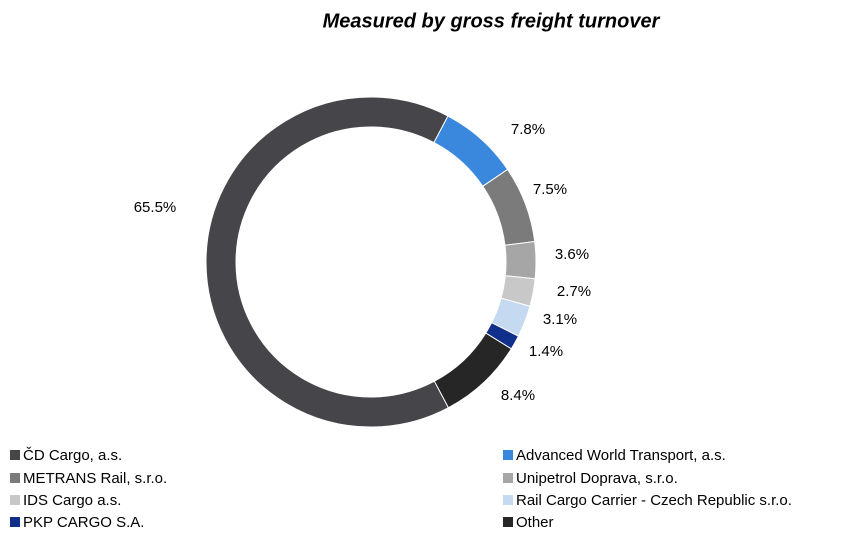  What do you see at coordinates (574, 291) in the screenshot?
I see `data-label: 2.7%` at bounding box center [574, 291].